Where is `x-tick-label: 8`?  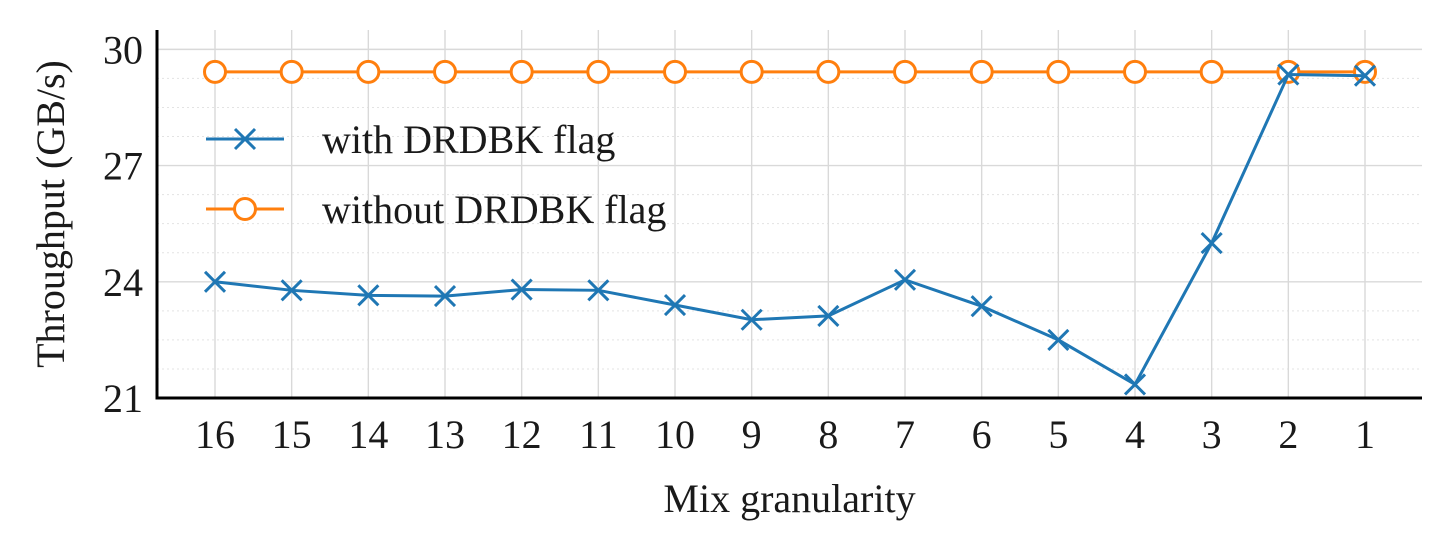
x-tick-label: 8 is located at coordinates (828, 434).